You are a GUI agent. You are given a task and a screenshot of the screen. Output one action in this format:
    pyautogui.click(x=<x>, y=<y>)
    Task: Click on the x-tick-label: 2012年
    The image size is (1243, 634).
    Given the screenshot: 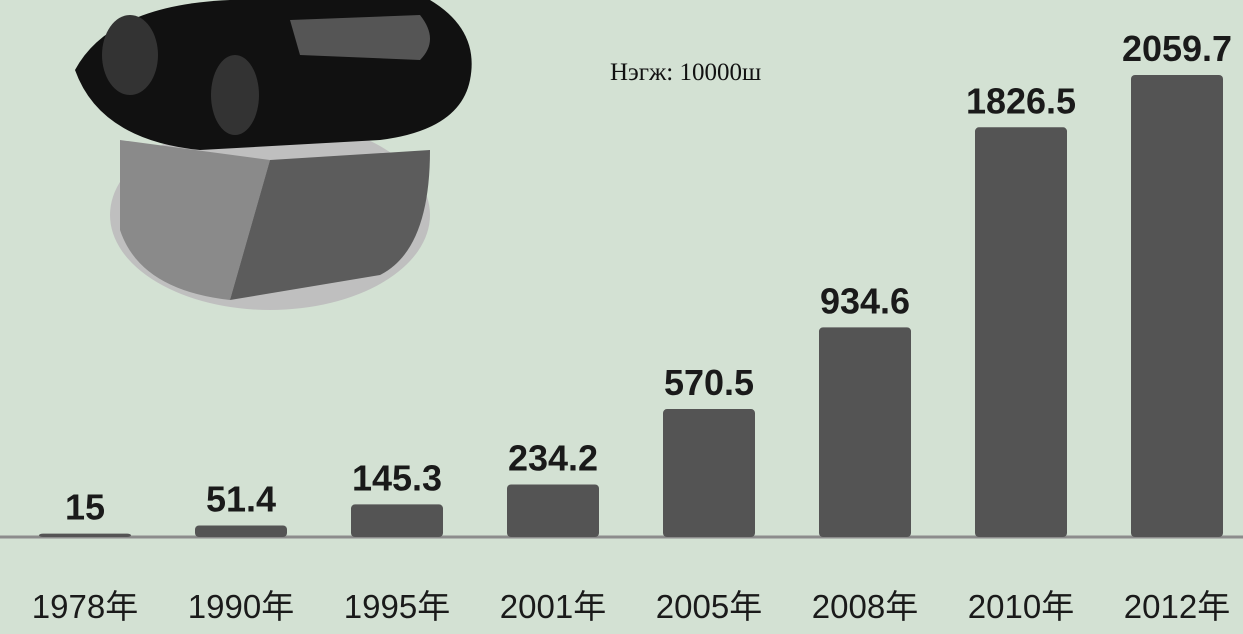 What is the action you would take?
    pyautogui.click(x=1177, y=606)
    